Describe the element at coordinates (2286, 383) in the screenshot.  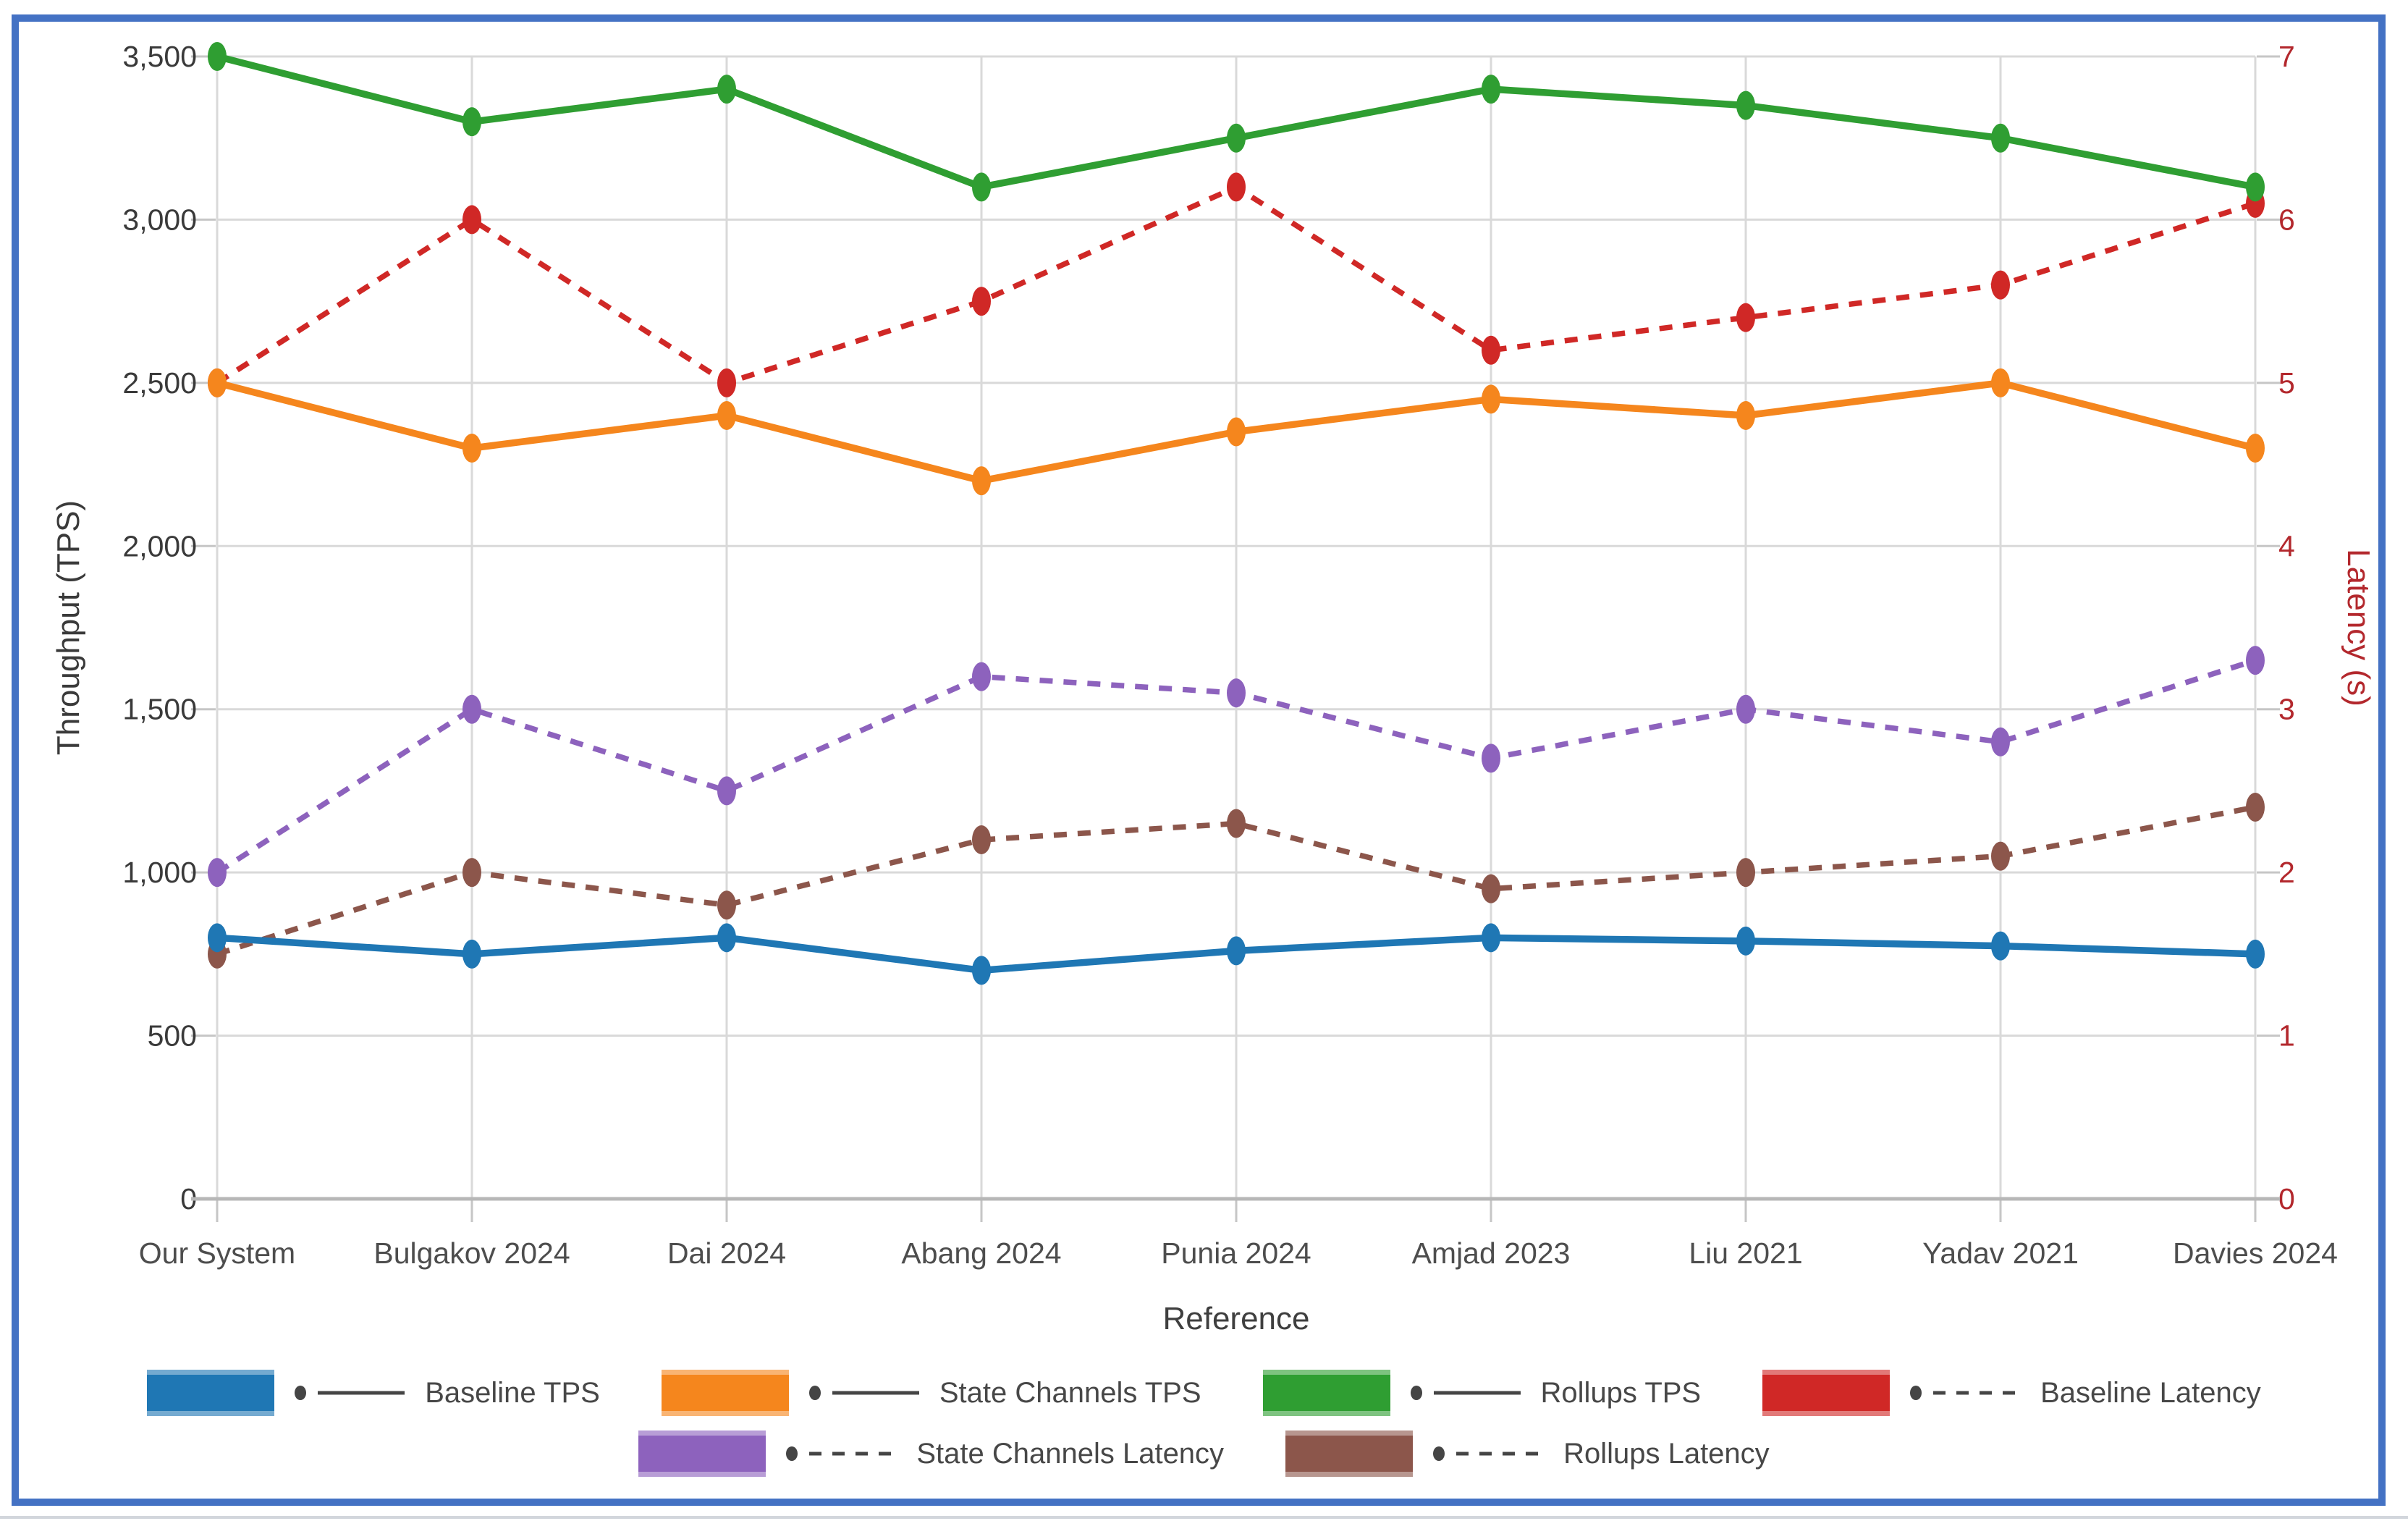
I see `y-tick-label-right: 5` at that location.